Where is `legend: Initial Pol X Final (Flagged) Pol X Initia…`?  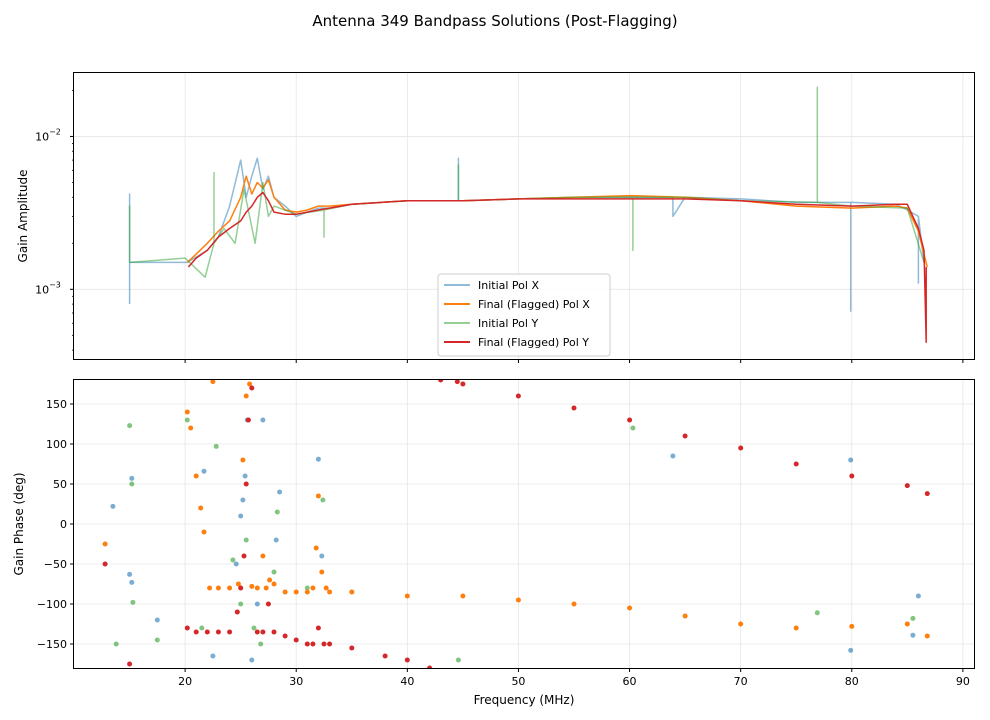 legend: Initial Pol X Final (Flagged) Pol X Initia… is located at coordinates (524, 315).